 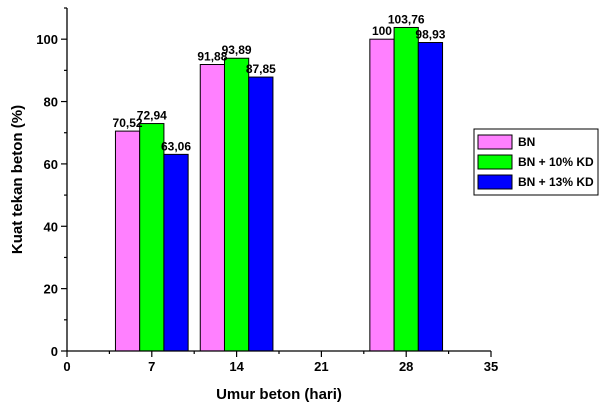 I want to click on x-tick-label: 0, so click(x=66, y=366).